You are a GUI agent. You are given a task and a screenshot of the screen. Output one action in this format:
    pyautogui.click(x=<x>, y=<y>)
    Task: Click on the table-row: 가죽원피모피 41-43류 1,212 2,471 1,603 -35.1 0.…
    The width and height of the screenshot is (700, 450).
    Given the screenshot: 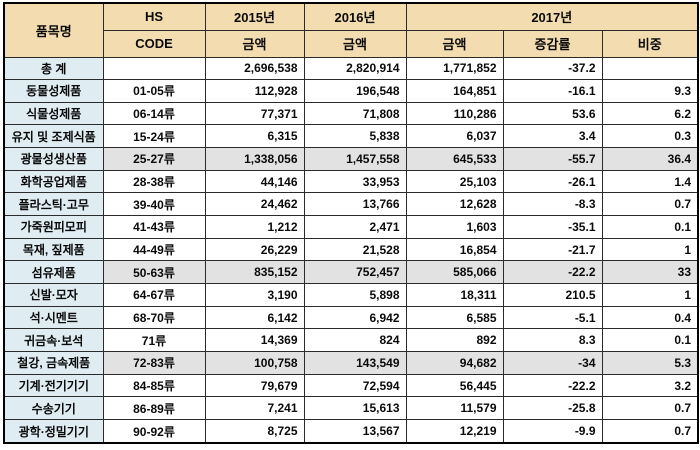 What is the action you would take?
    pyautogui.click(x=351, y=227)
    